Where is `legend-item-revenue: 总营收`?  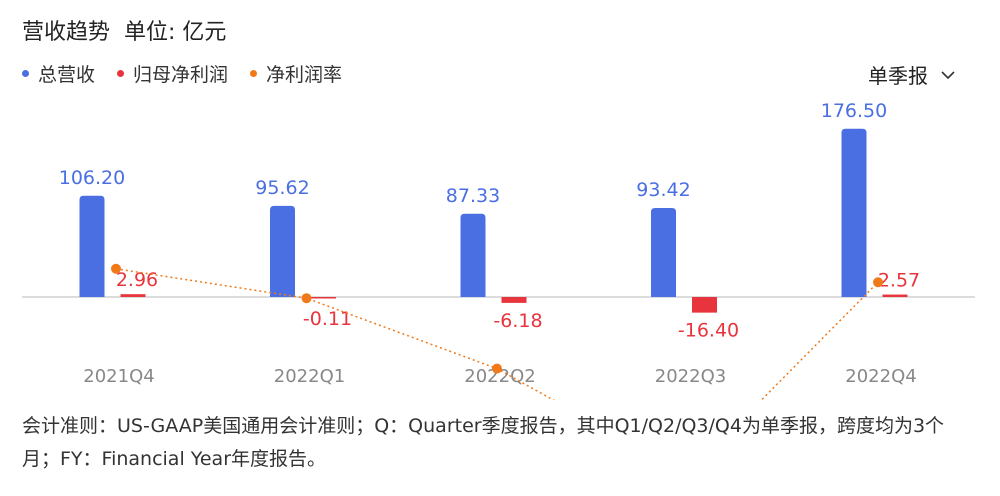 legend-item-revenue: 总营收 is located at coordinates (58, 73).